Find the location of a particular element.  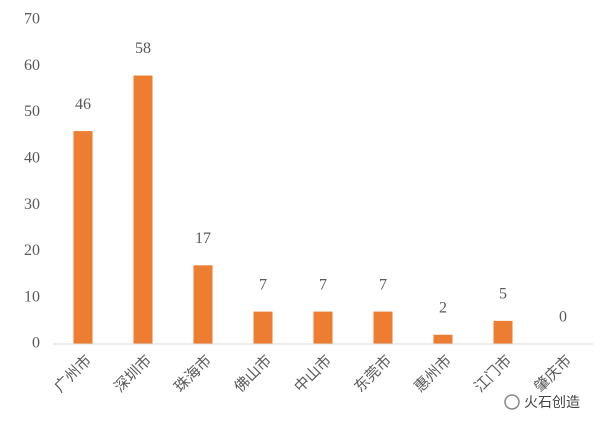

x-tick-label: 江门市 is located at coordinates (492, 373).